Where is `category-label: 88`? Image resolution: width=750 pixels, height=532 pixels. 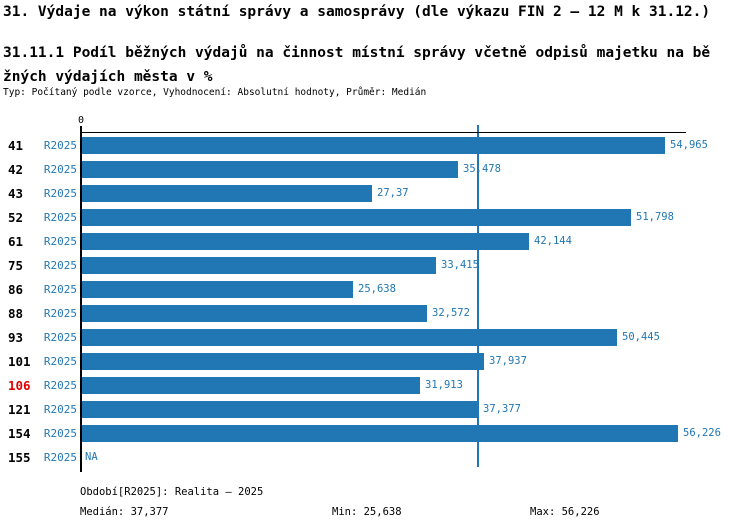
category-label: 88 is located at coordinates (16, 313).